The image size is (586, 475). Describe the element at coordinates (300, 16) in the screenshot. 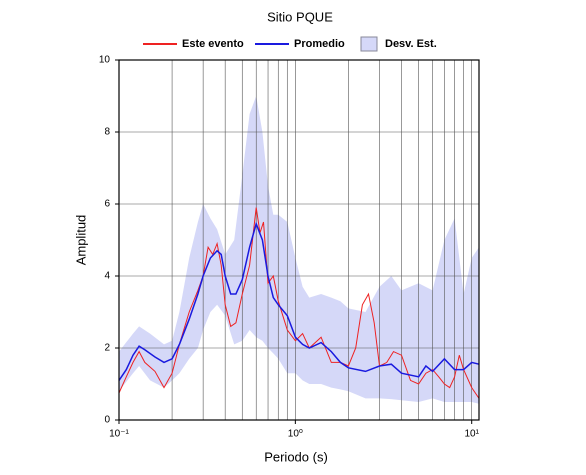

I see `chart-title: Sitio PQUE` at that location.